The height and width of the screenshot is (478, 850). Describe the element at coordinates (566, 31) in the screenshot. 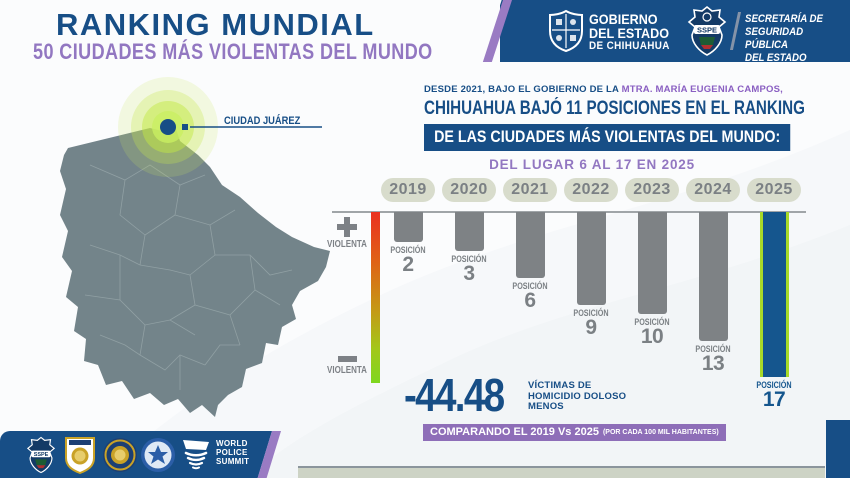

I see `government-shield-icon` at that location.